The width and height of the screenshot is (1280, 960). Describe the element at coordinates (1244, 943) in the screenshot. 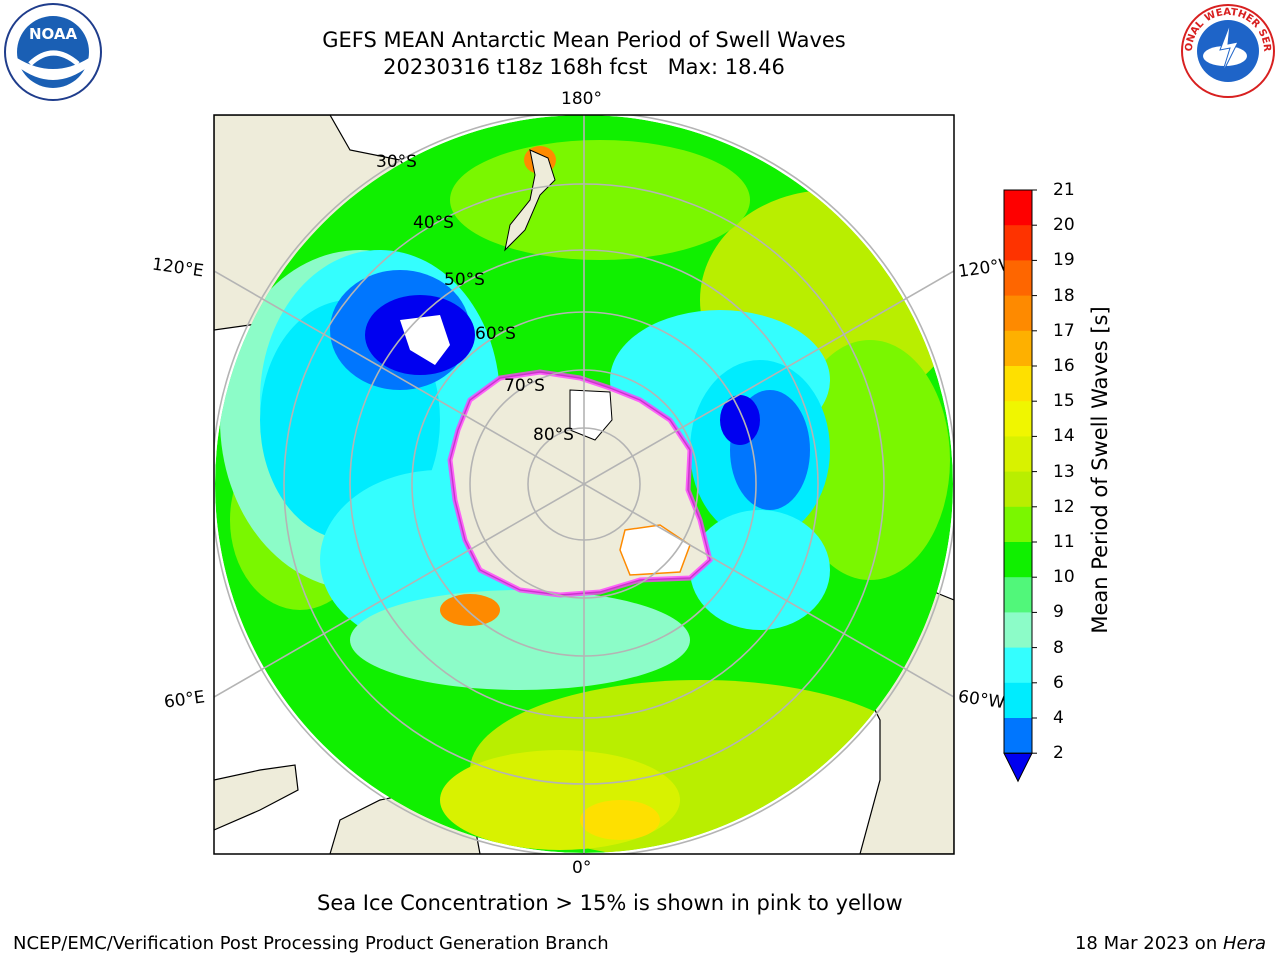

I see `host-name: Hera` at that location.